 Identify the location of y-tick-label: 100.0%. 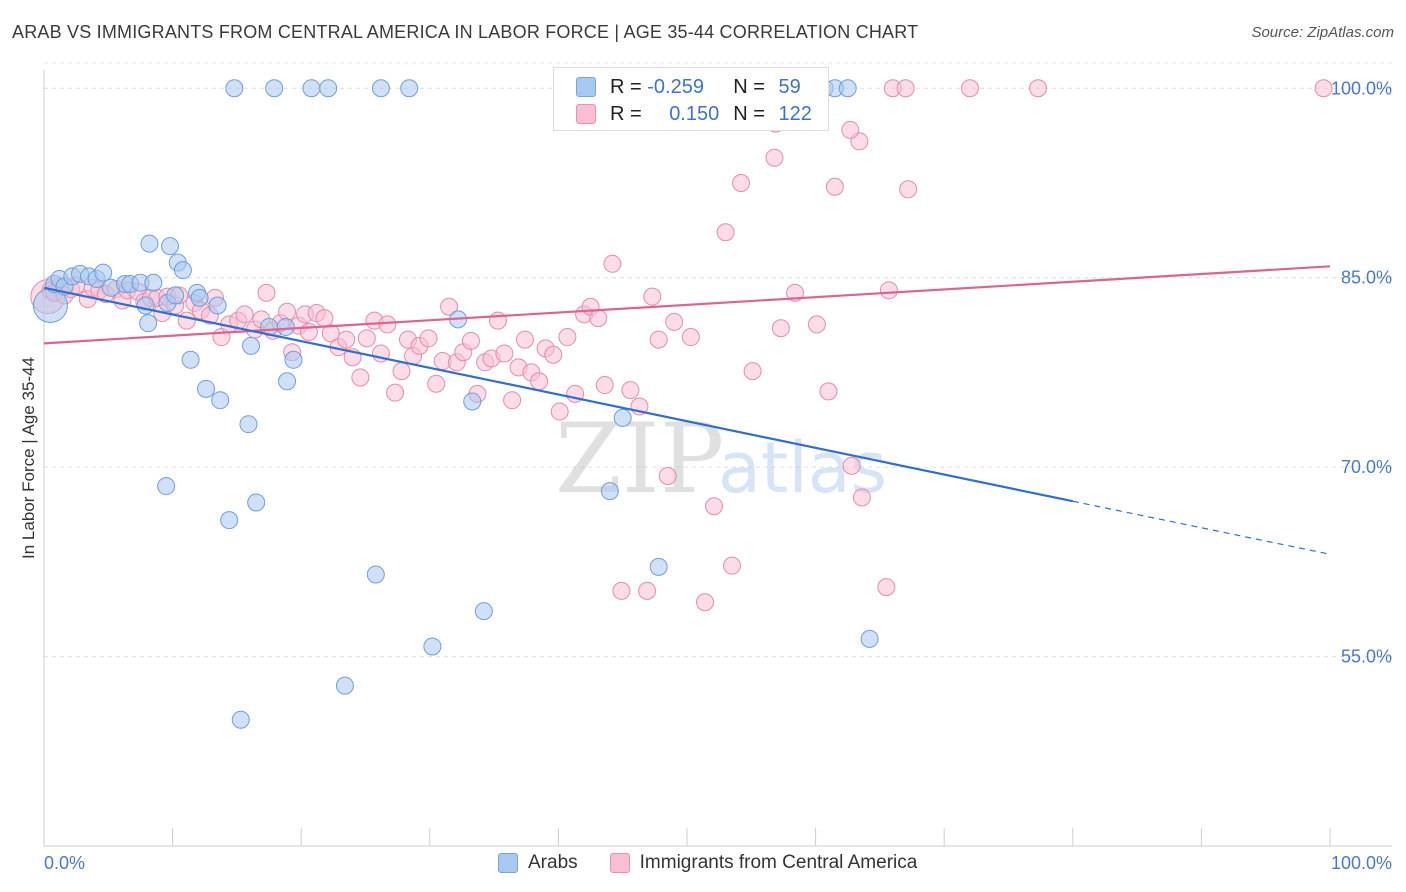
(1361, 88).